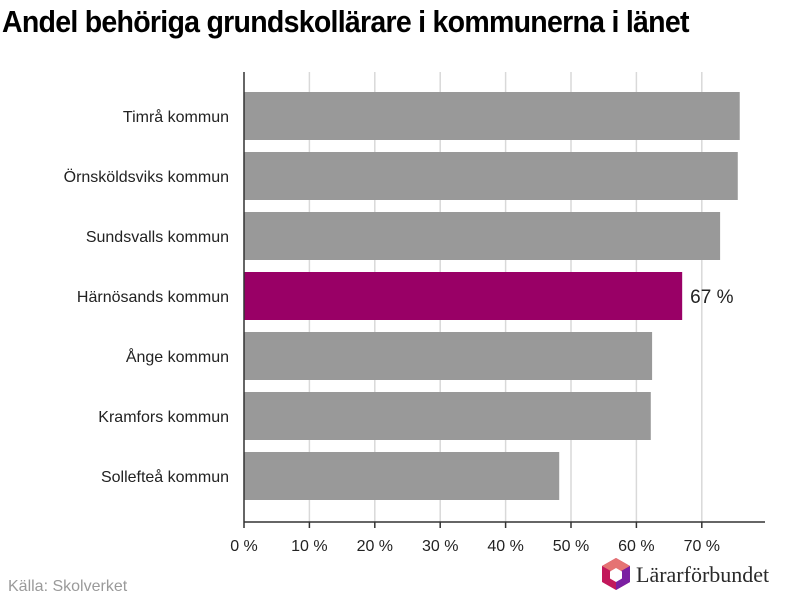  I want to click on category-label: Härnösands kommun, so click(153, 297).